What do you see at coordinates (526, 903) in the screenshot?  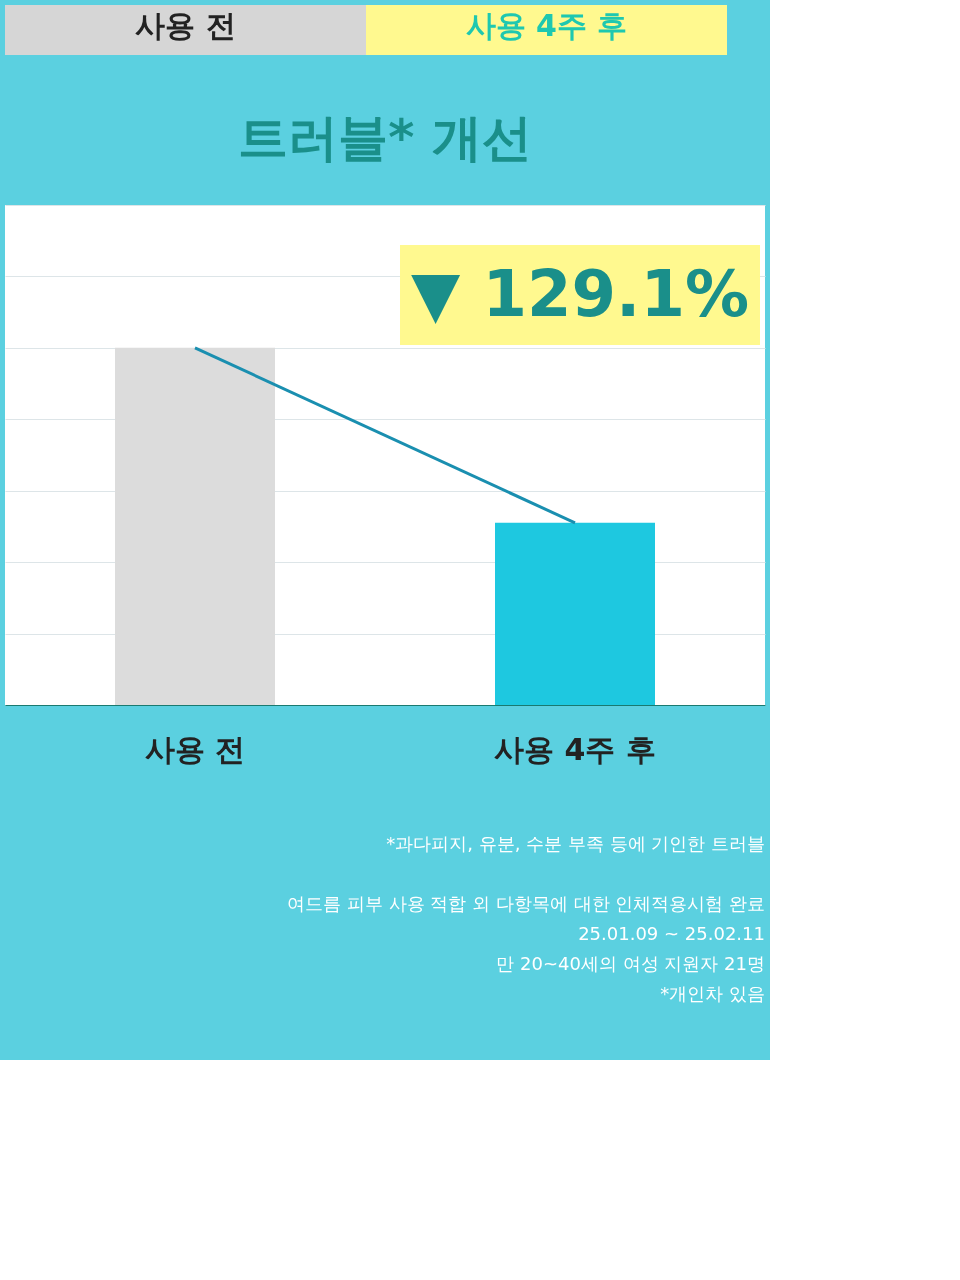 I see `text: 여드름 피부 사용 적합 외 다항목에 대한 인체적용시험 완료` at bounding box center [526, 903].